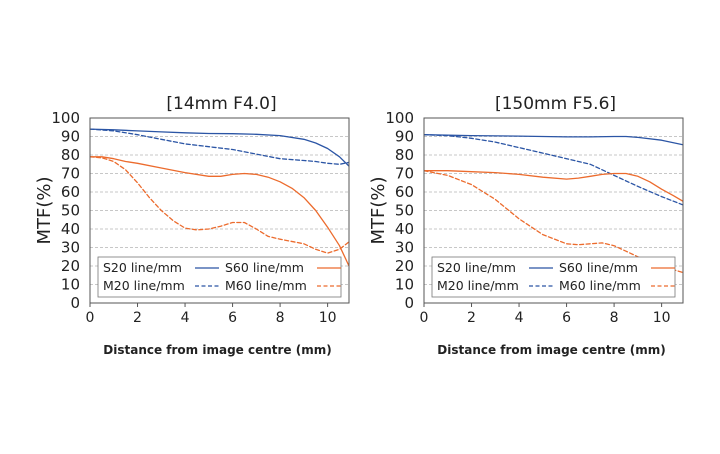 The image size is (720, 454). Describe the element at coordinates (555, 104) in the screenshot. I see `chart-title: [150mm F5.6]` at that location.